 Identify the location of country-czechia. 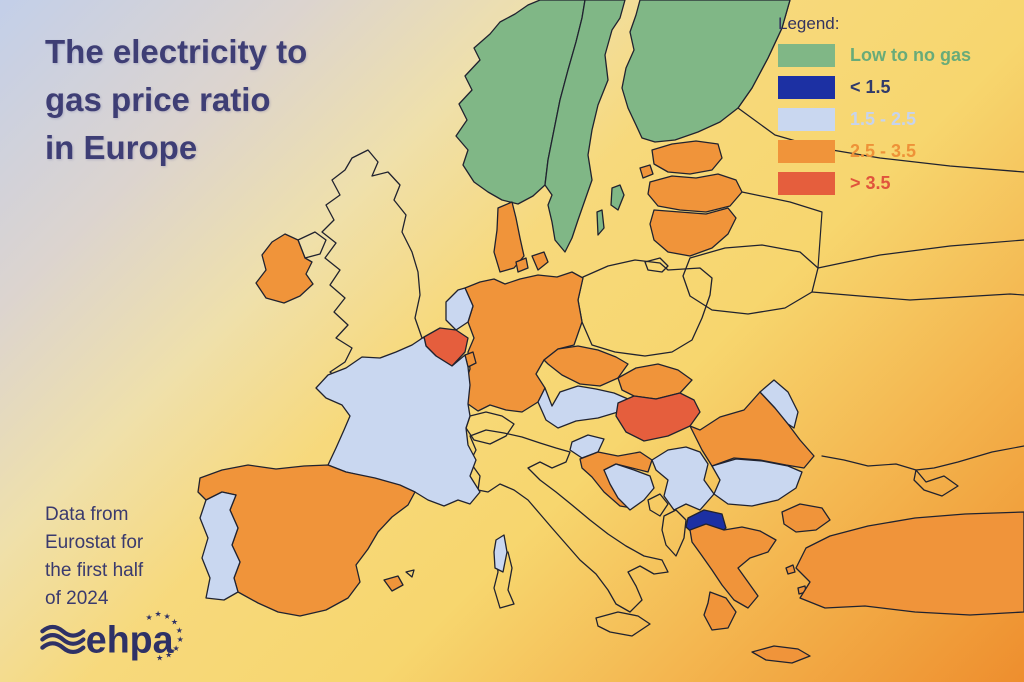
(586, 366).